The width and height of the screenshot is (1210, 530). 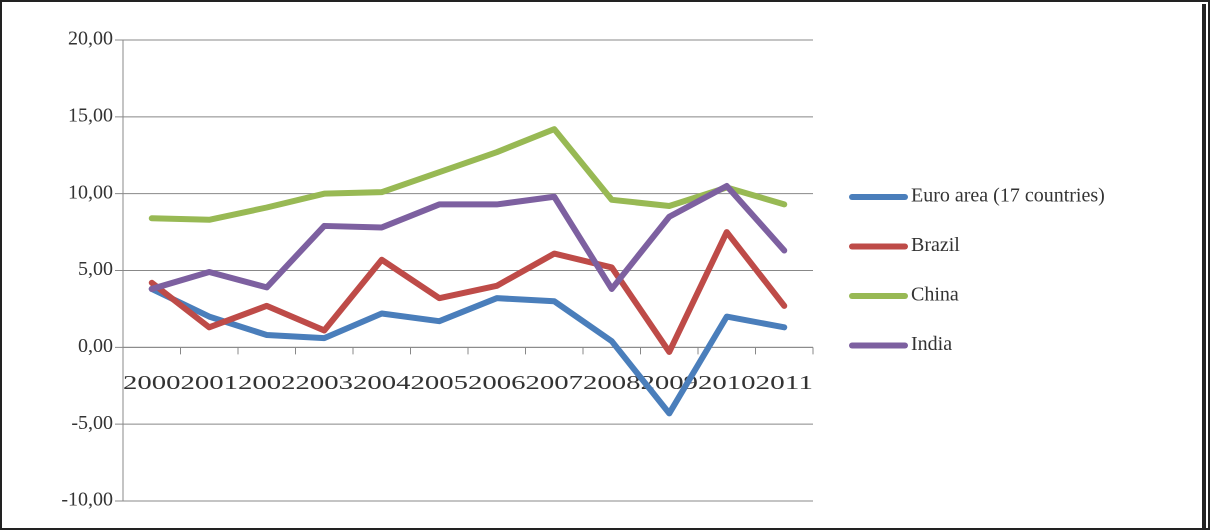 What do you see at coordinates (440, 383) in the screenshot?
I see `x-tick-label: 2005` at bounding box center [440, 383].